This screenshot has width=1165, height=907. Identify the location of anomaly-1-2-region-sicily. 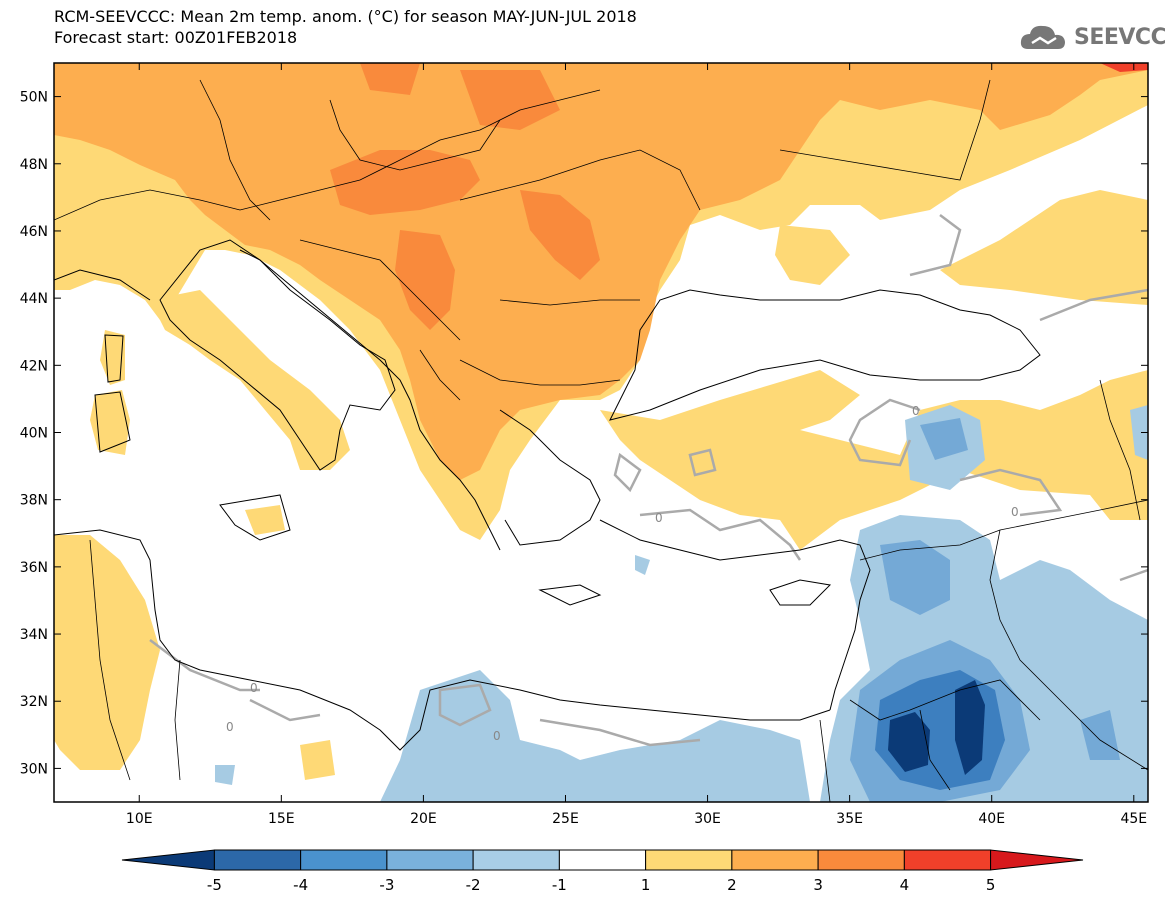
(265, 520).